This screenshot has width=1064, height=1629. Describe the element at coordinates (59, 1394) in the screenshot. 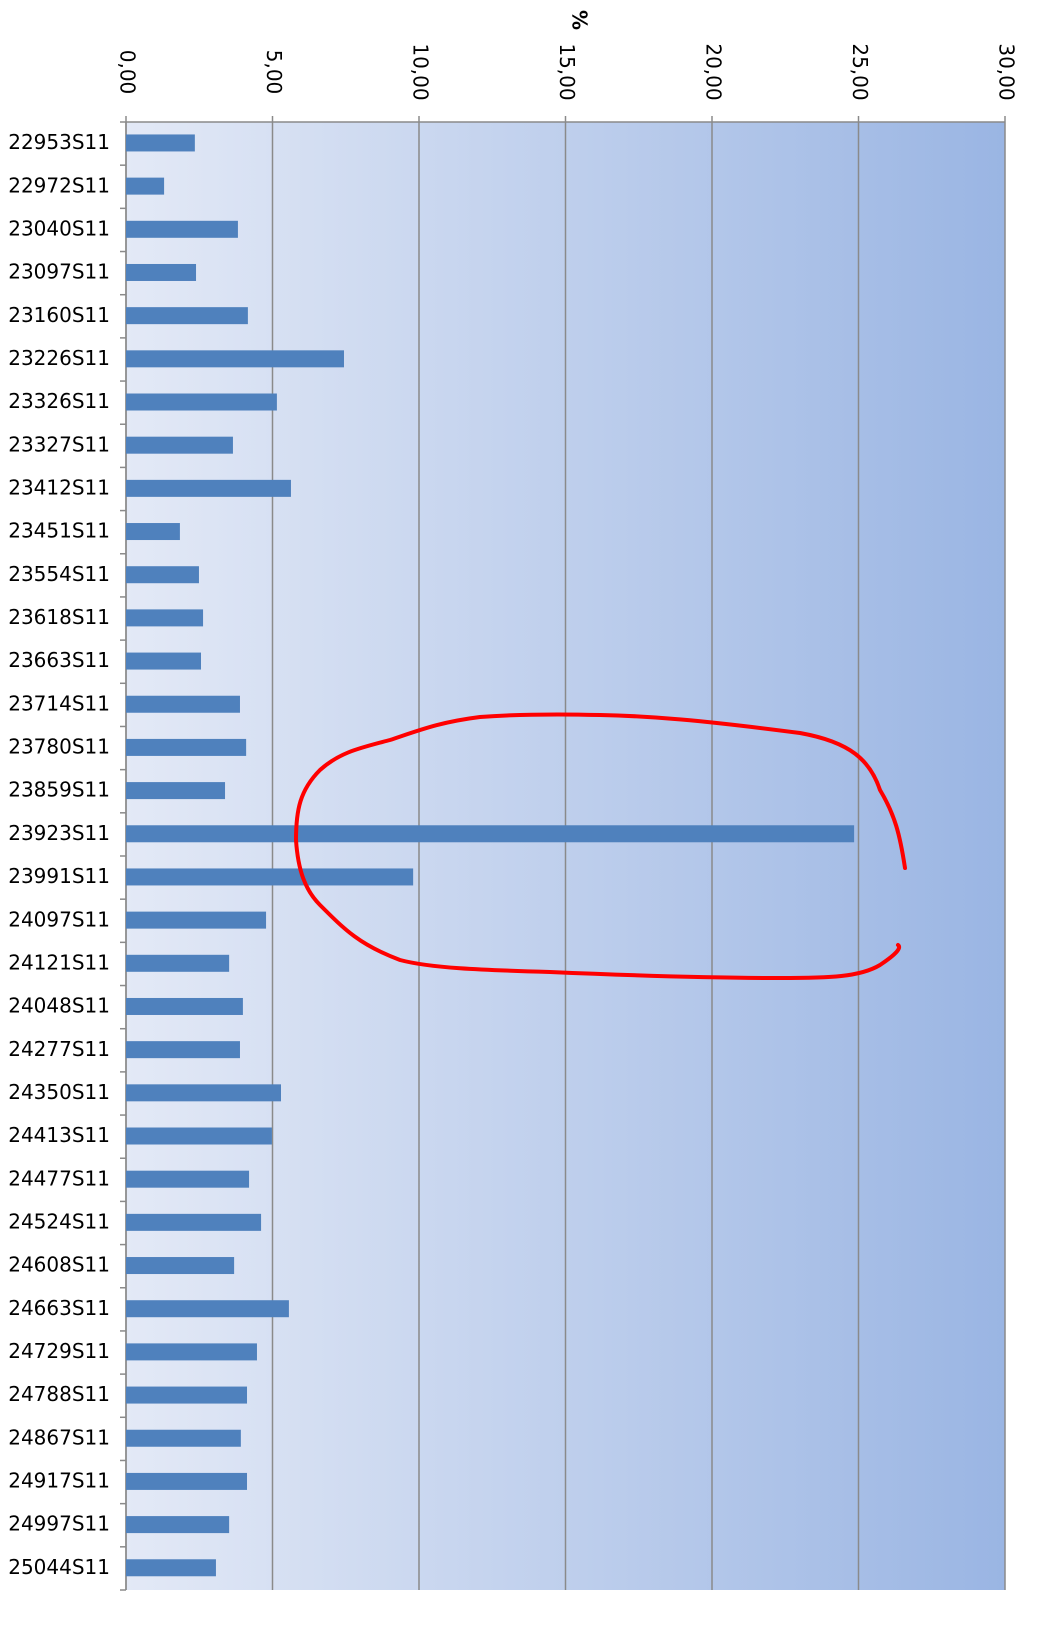

I see `y-tick-label: 24788S11` at that location.